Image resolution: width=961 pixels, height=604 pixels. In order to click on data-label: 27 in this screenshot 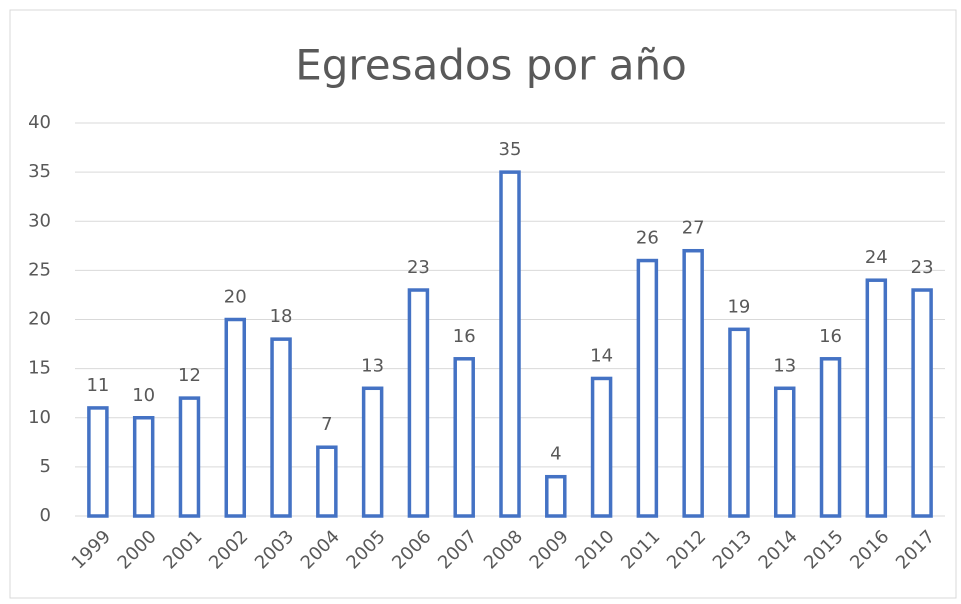, I will do `click(693, 228)`.